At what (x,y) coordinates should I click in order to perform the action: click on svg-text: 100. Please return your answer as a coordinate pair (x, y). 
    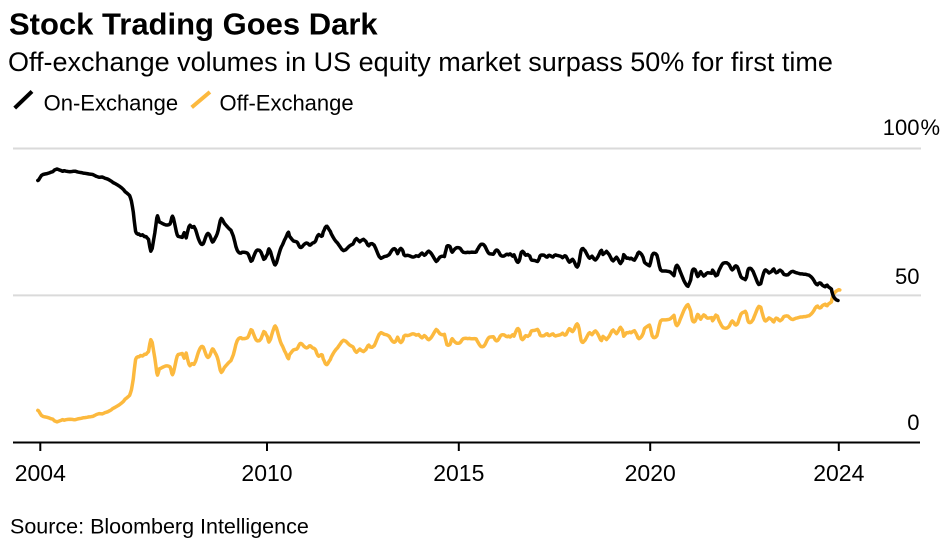
    Looking at the image, I should click on (901, 127).